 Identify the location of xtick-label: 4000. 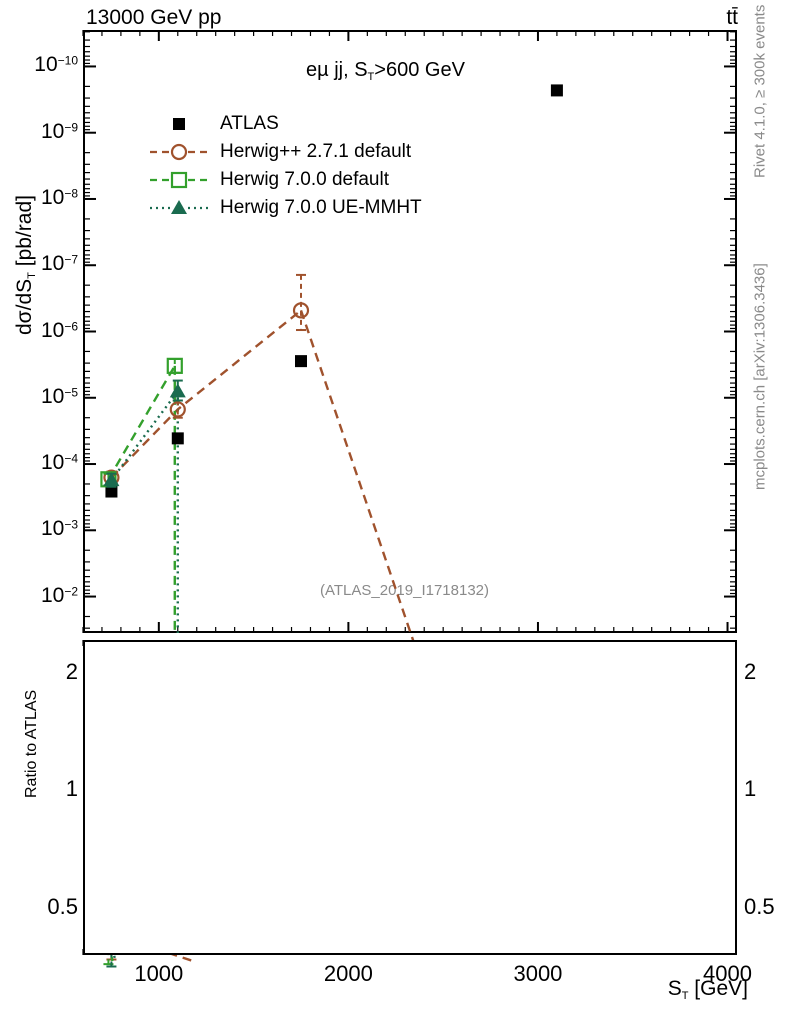
(727, 973).